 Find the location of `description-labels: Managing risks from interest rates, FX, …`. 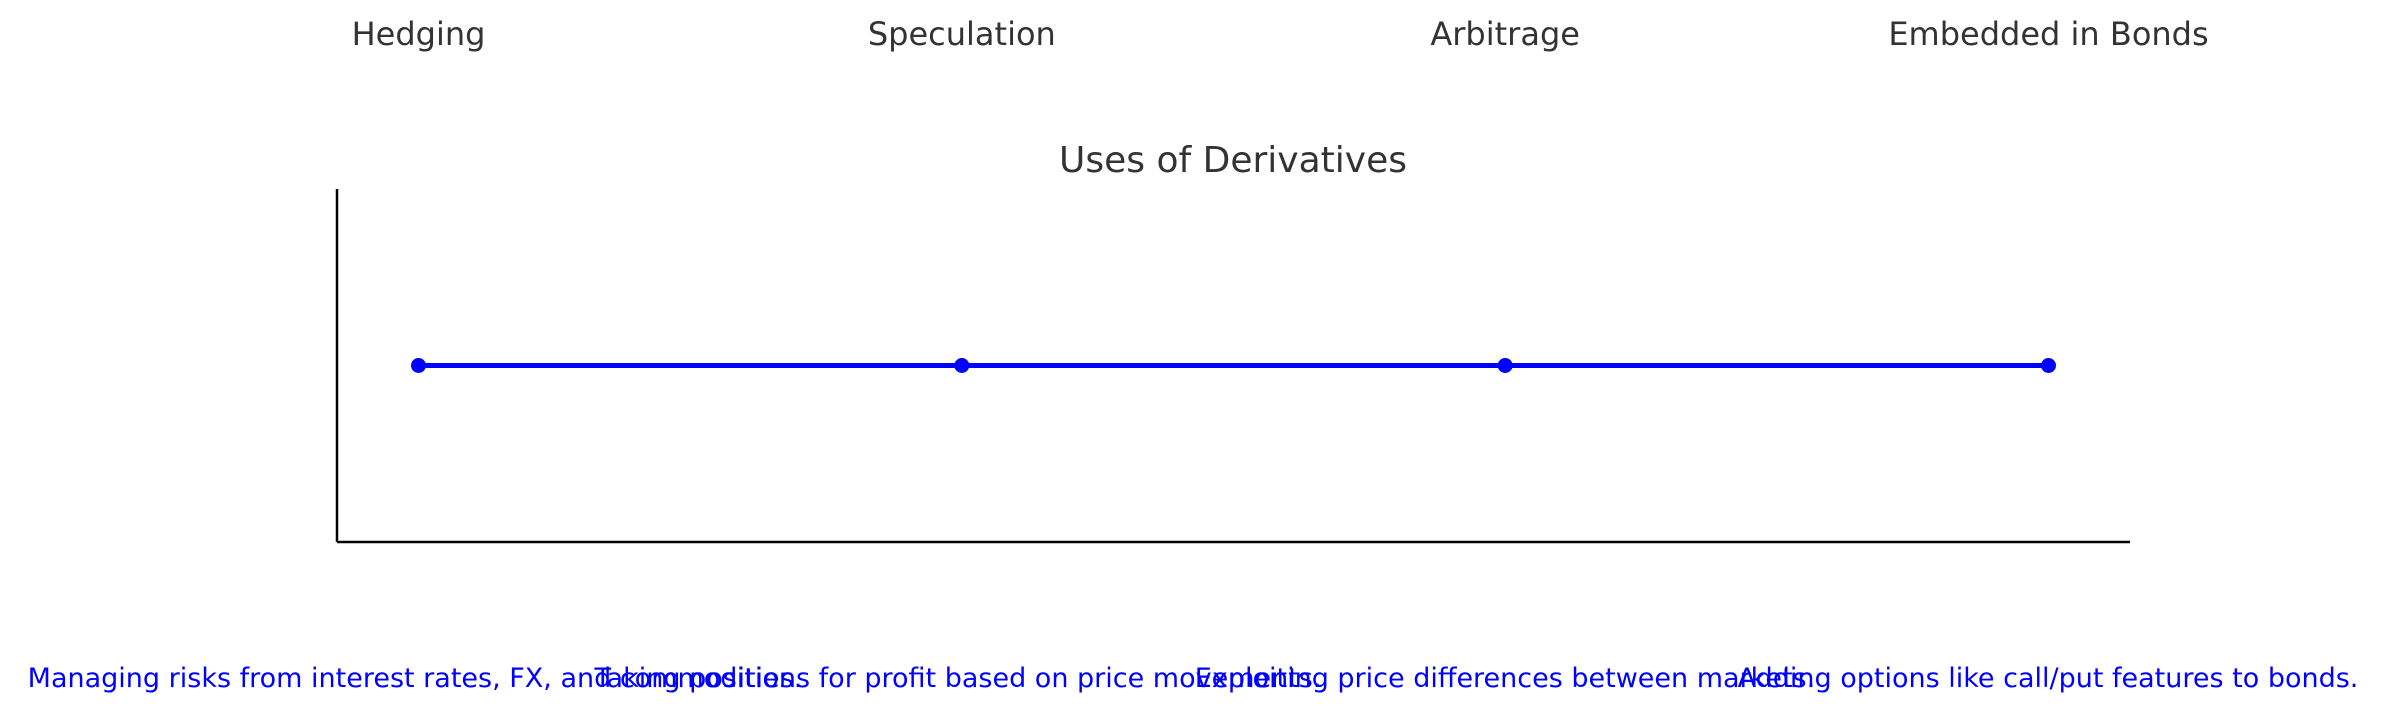

description-labels: Managing risks from interest rates, FX, … is located at coordinates (1193, 678).